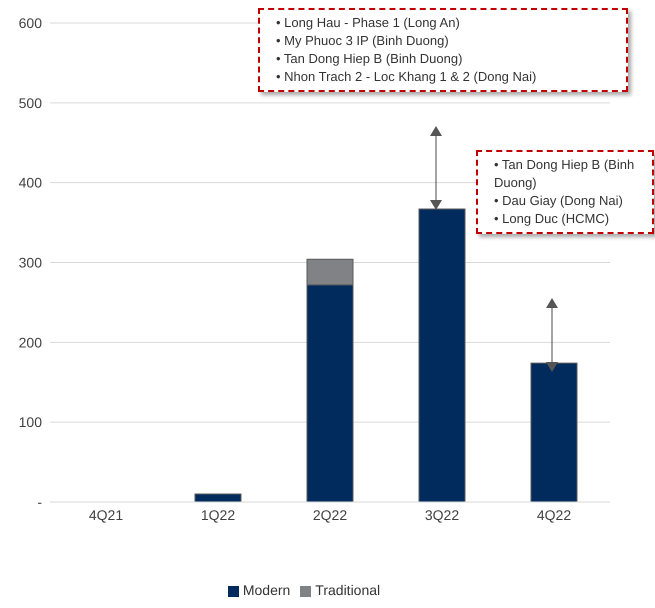 The image size is (655, 608). I want to click on y-tick-label: -, so click(39, 502).